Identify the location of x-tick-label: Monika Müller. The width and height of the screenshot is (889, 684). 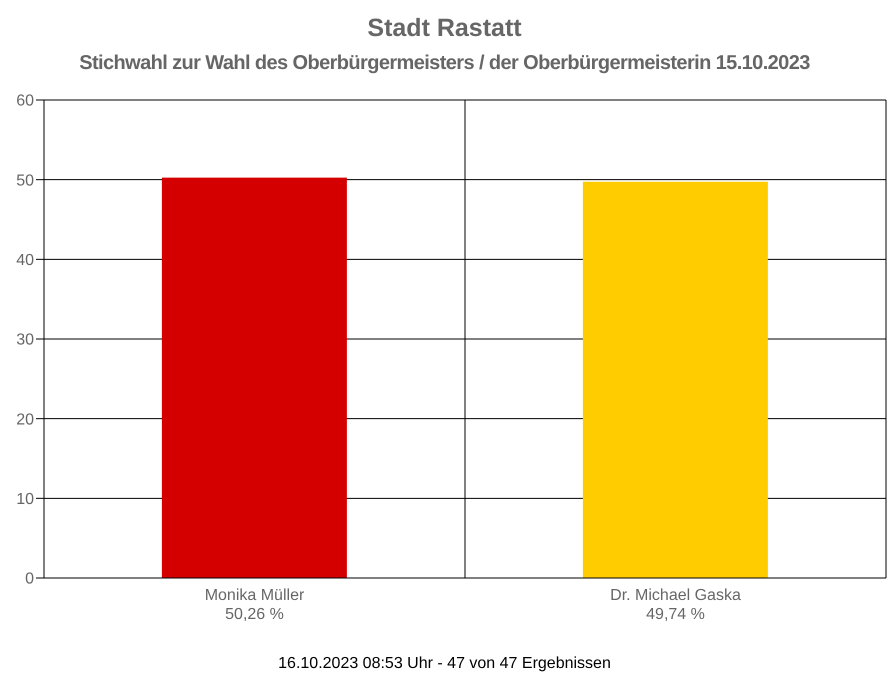
(254, 595).